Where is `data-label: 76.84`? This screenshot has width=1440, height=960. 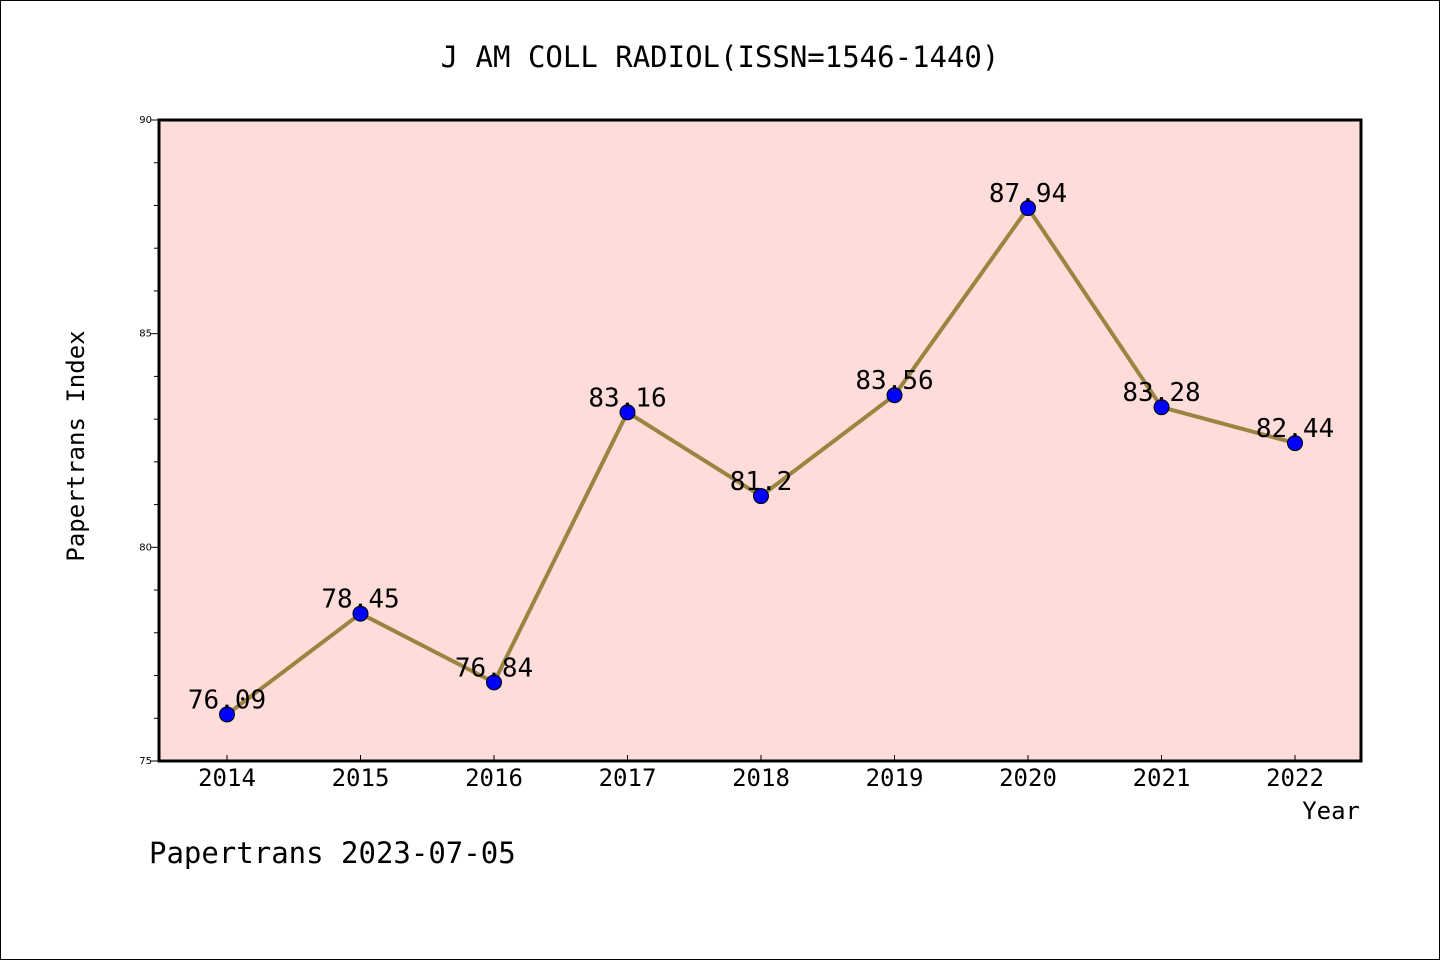 data-label: 76.84 is located at coordinates (494, 668).